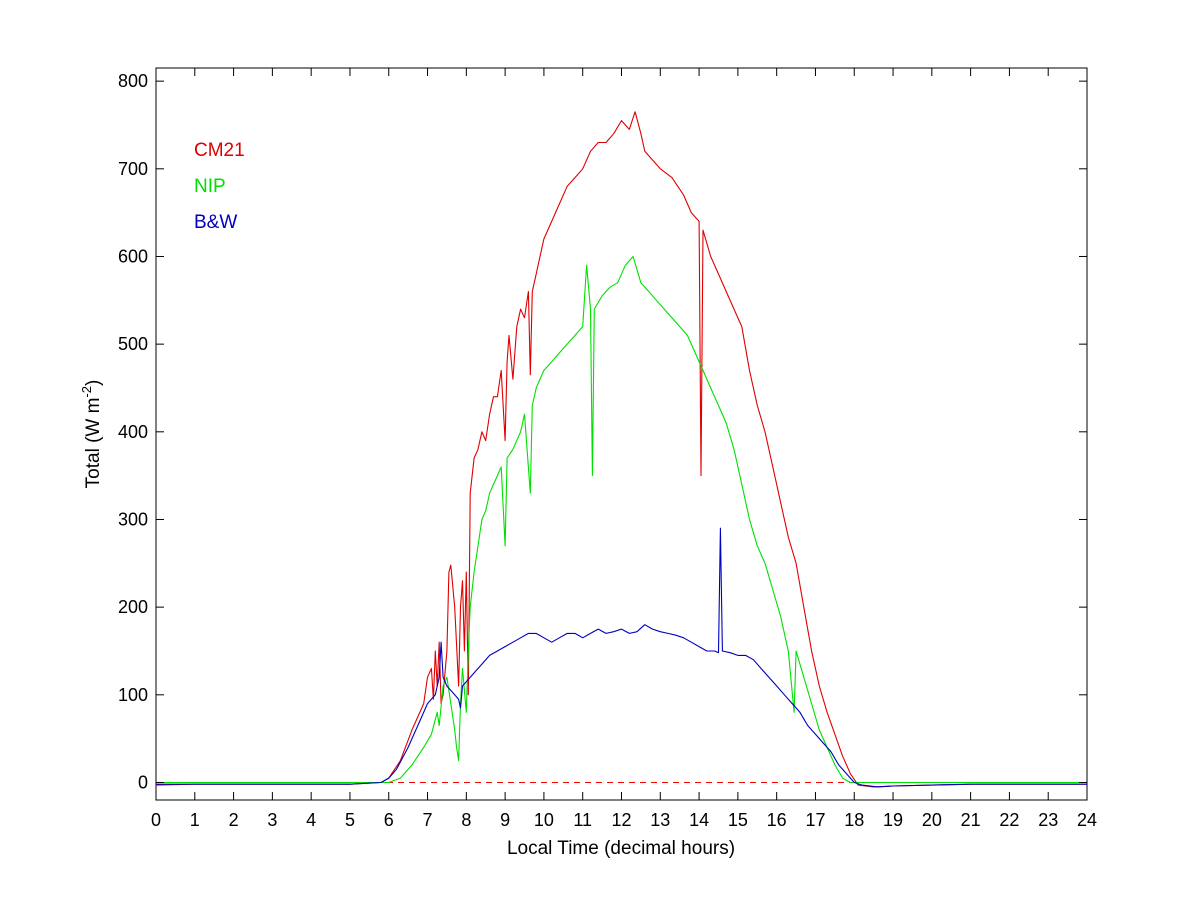  I want to click on legend-entry: NIP, so click(210, 186).